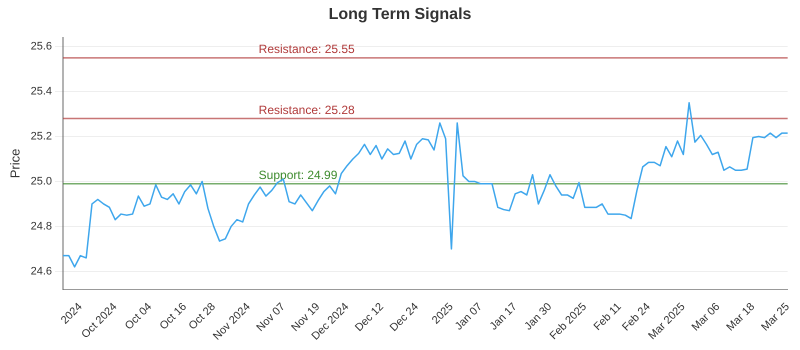 This screenshot has height=350, width=800. I want to click on y-tick-label: 24.8, so click(41, 226).